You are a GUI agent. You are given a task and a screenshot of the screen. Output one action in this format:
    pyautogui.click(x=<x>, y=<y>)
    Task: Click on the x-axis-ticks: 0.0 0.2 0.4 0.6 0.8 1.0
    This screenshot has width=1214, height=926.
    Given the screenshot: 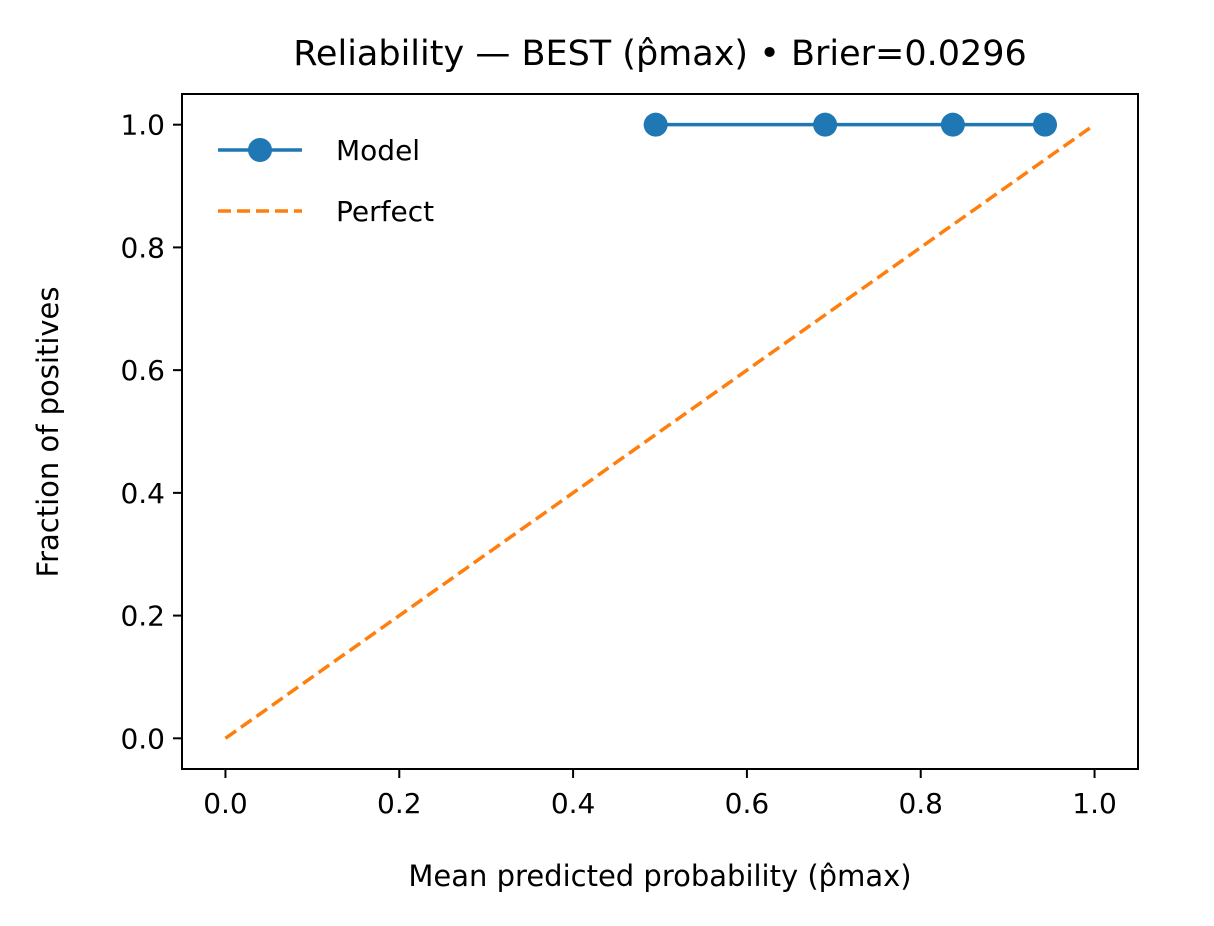 What is the action you would take?
    pyautogui.click(x=660, y=794)
    